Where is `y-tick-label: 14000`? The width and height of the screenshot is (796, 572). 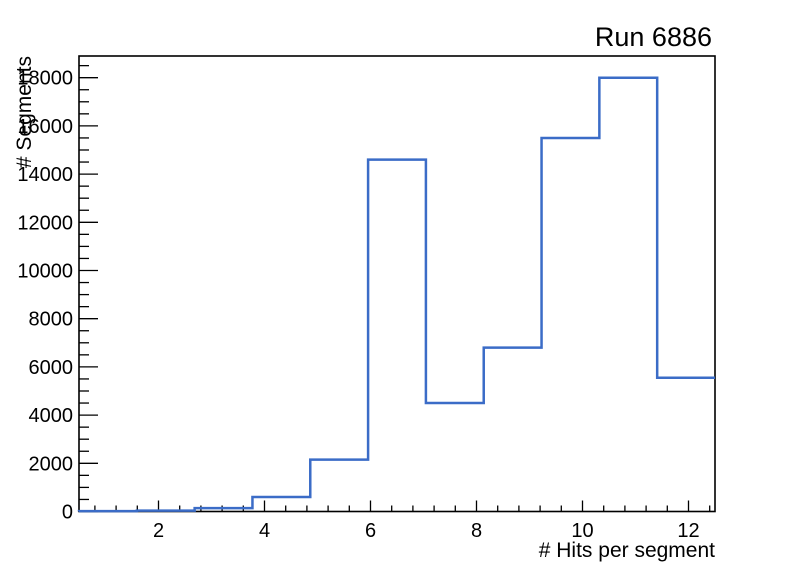
y-tick-label: 14000 is located at coordinates (45, 175).